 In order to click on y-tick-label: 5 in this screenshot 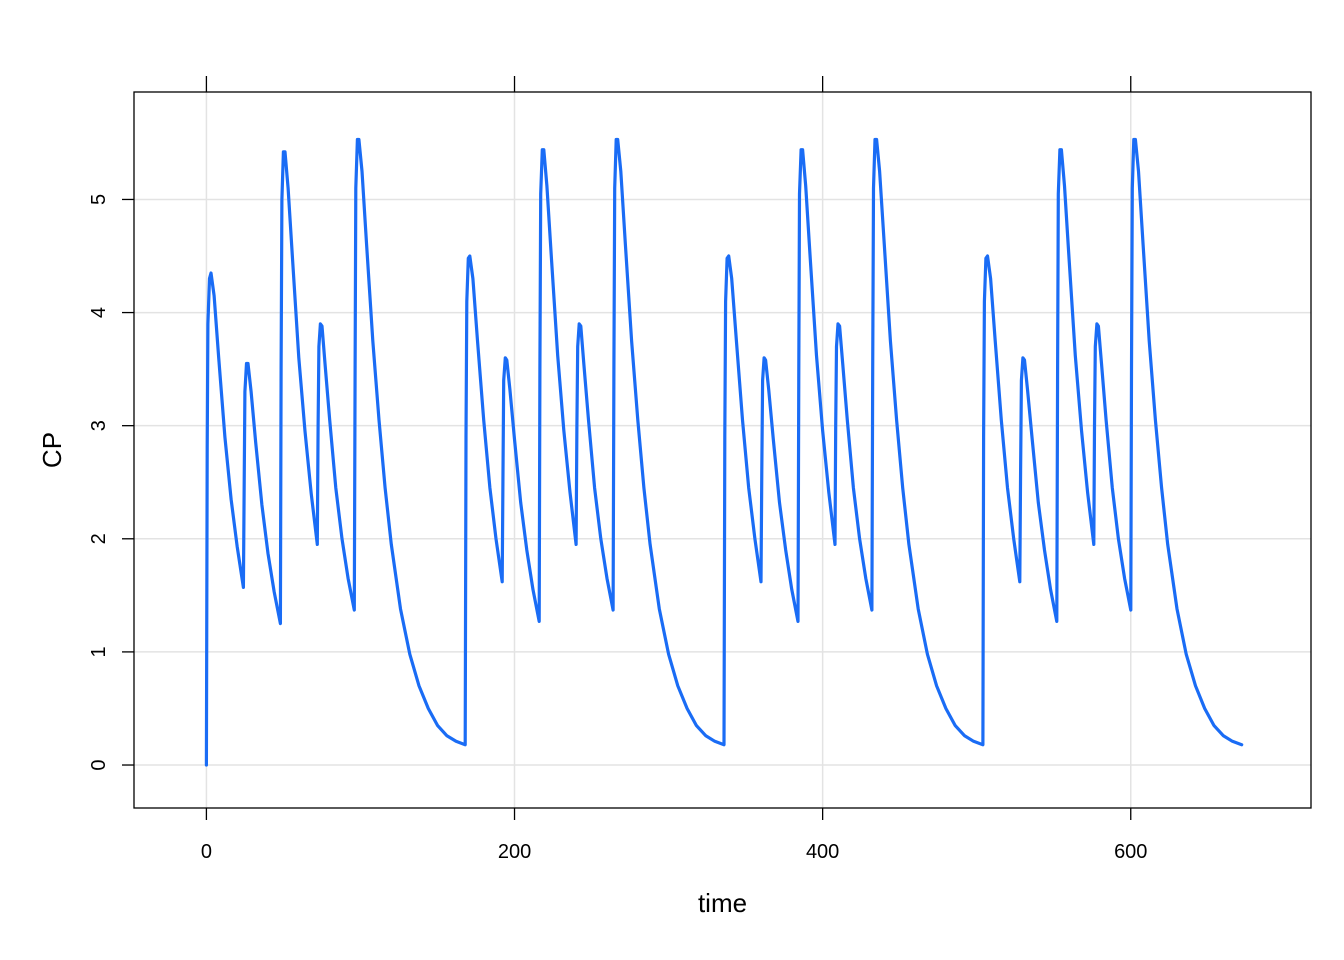, I will do `click(99, 199)`.